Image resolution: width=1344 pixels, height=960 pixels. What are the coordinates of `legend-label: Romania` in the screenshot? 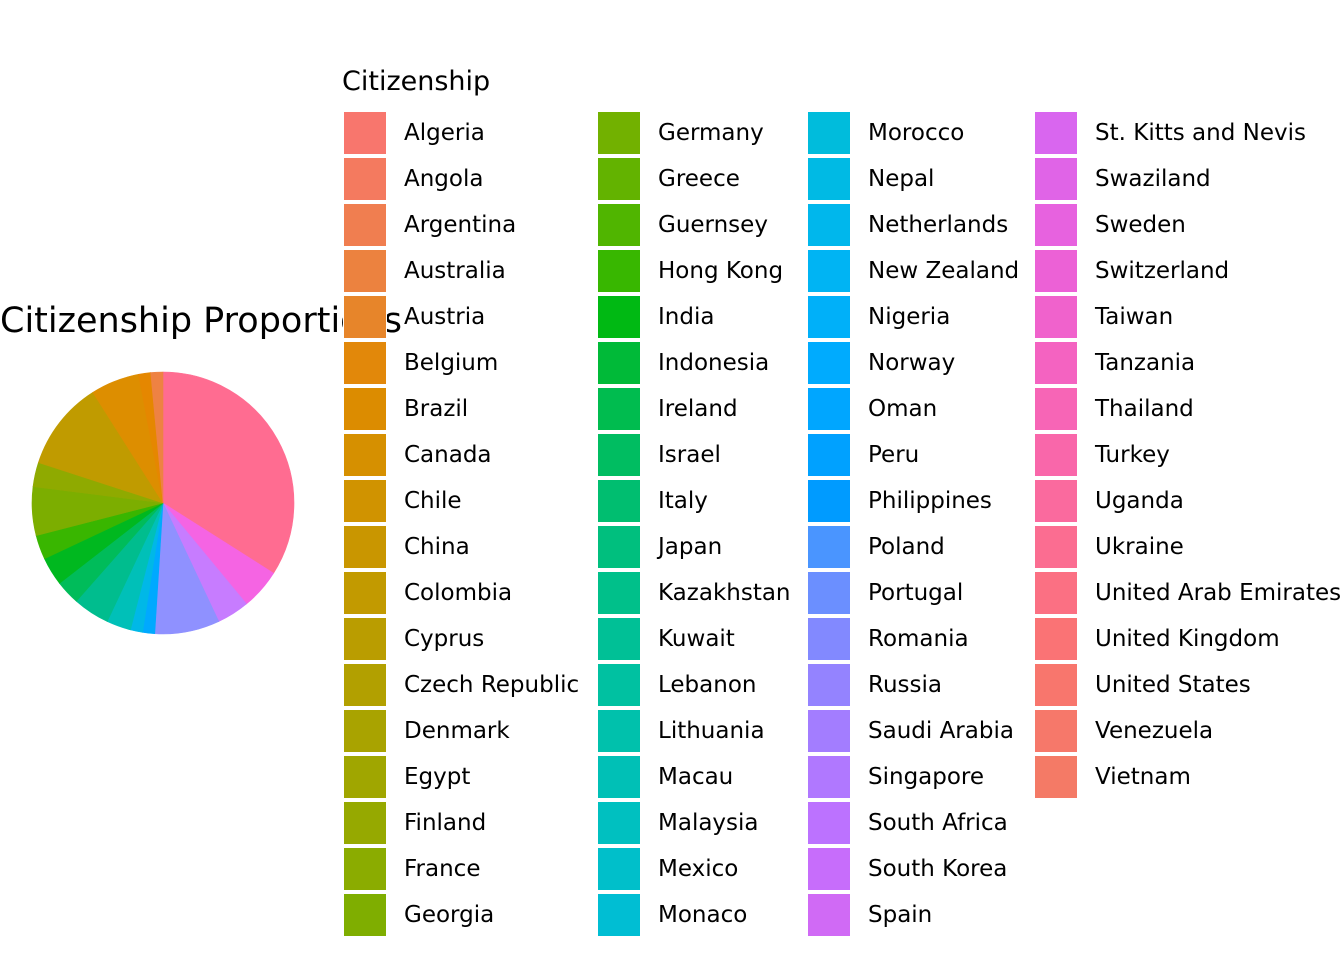 It's located at (918, 639).